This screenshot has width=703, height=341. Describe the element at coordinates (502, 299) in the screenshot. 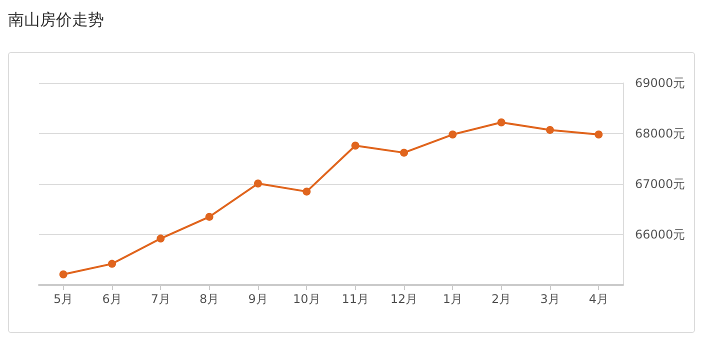

I see `x-tick-label: 2月` at that location.